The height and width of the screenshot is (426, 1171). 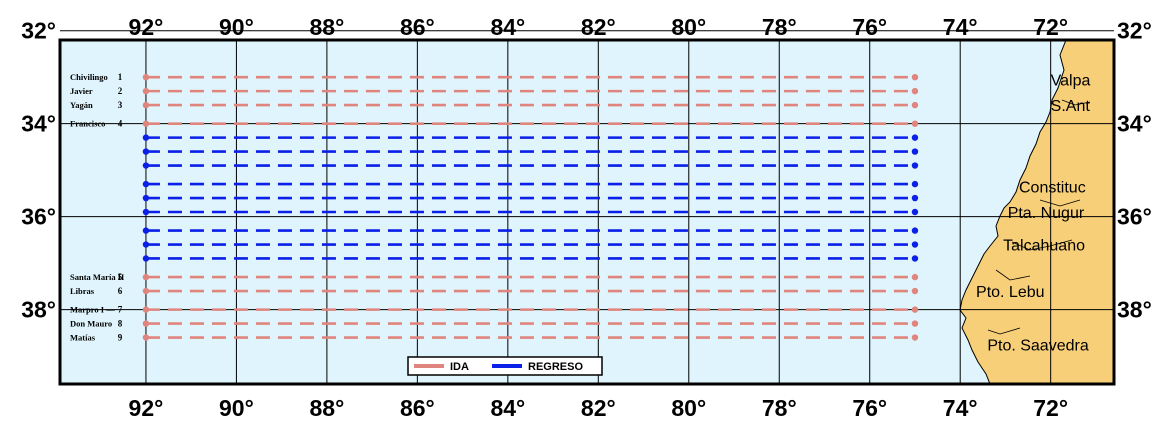 I want to click on bottom-lon-label: 72°, so click(x=1050, y=408).